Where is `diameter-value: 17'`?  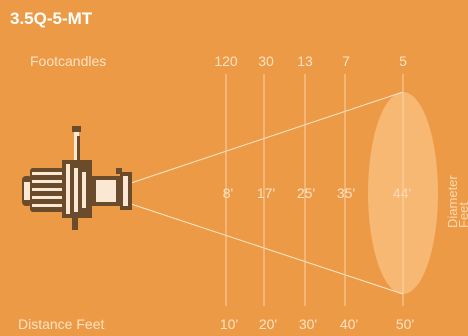 diameter-value: 17' is located at coordinates (266, 193).